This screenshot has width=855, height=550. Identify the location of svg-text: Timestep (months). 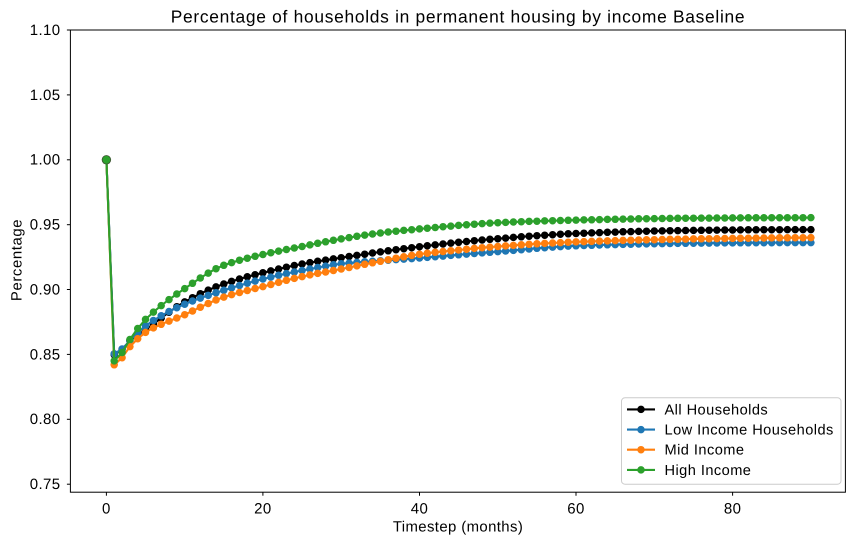
(458, 528).